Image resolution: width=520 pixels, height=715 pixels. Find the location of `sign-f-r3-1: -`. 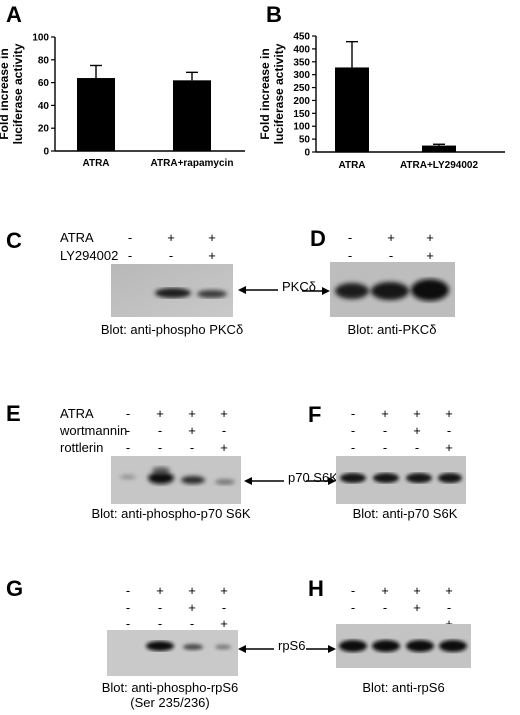

sign-f-r3-1: - is located at coordinates (353, 447).